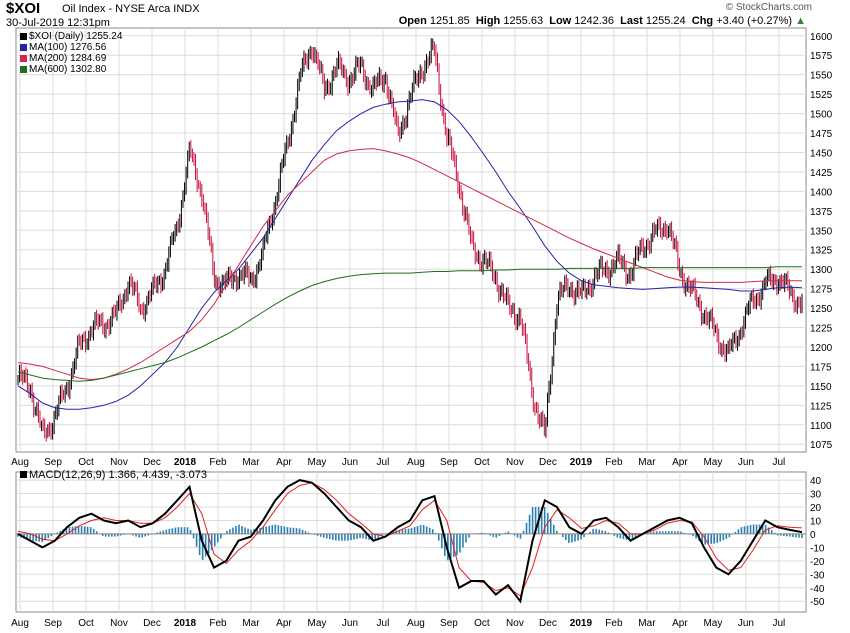 The height and width of the screenshot is (633, 850). Describe the element at coordinates (58, 23) in the screenshot. I see `chart-date: 30-Jul-2019 12:31pm` at that location.